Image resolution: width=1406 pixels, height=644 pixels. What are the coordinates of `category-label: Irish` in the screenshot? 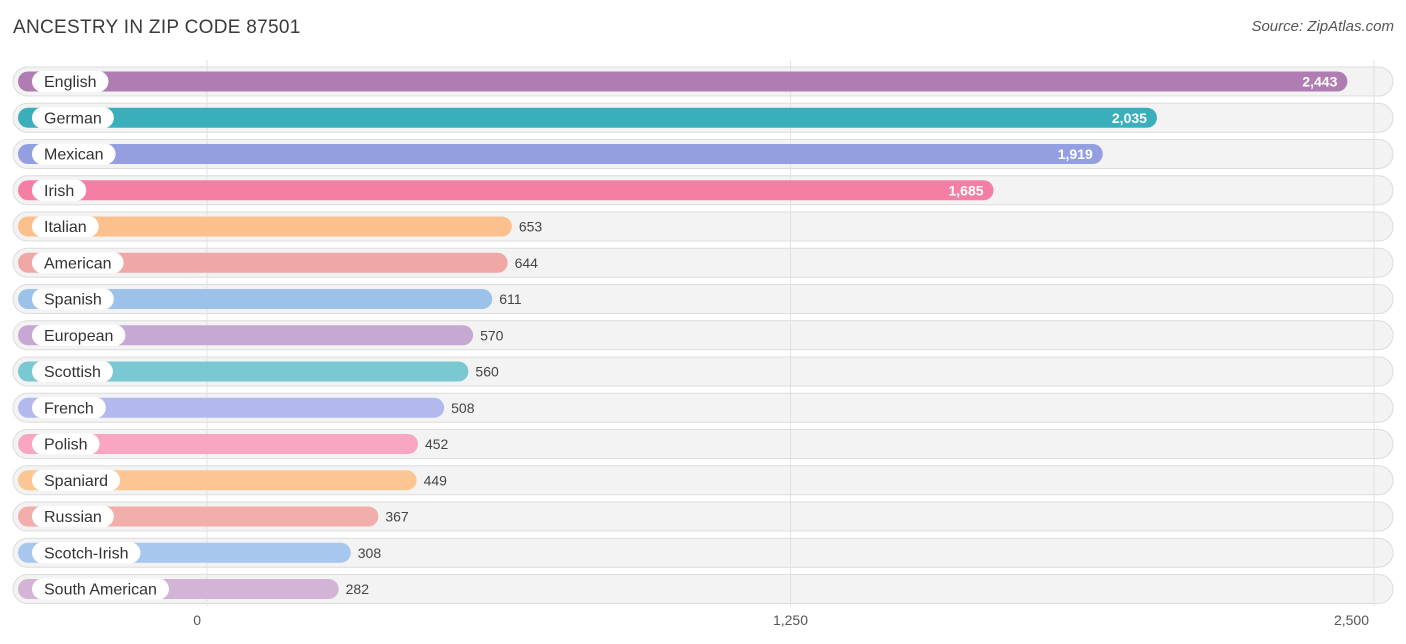 It's located at (59, 191).